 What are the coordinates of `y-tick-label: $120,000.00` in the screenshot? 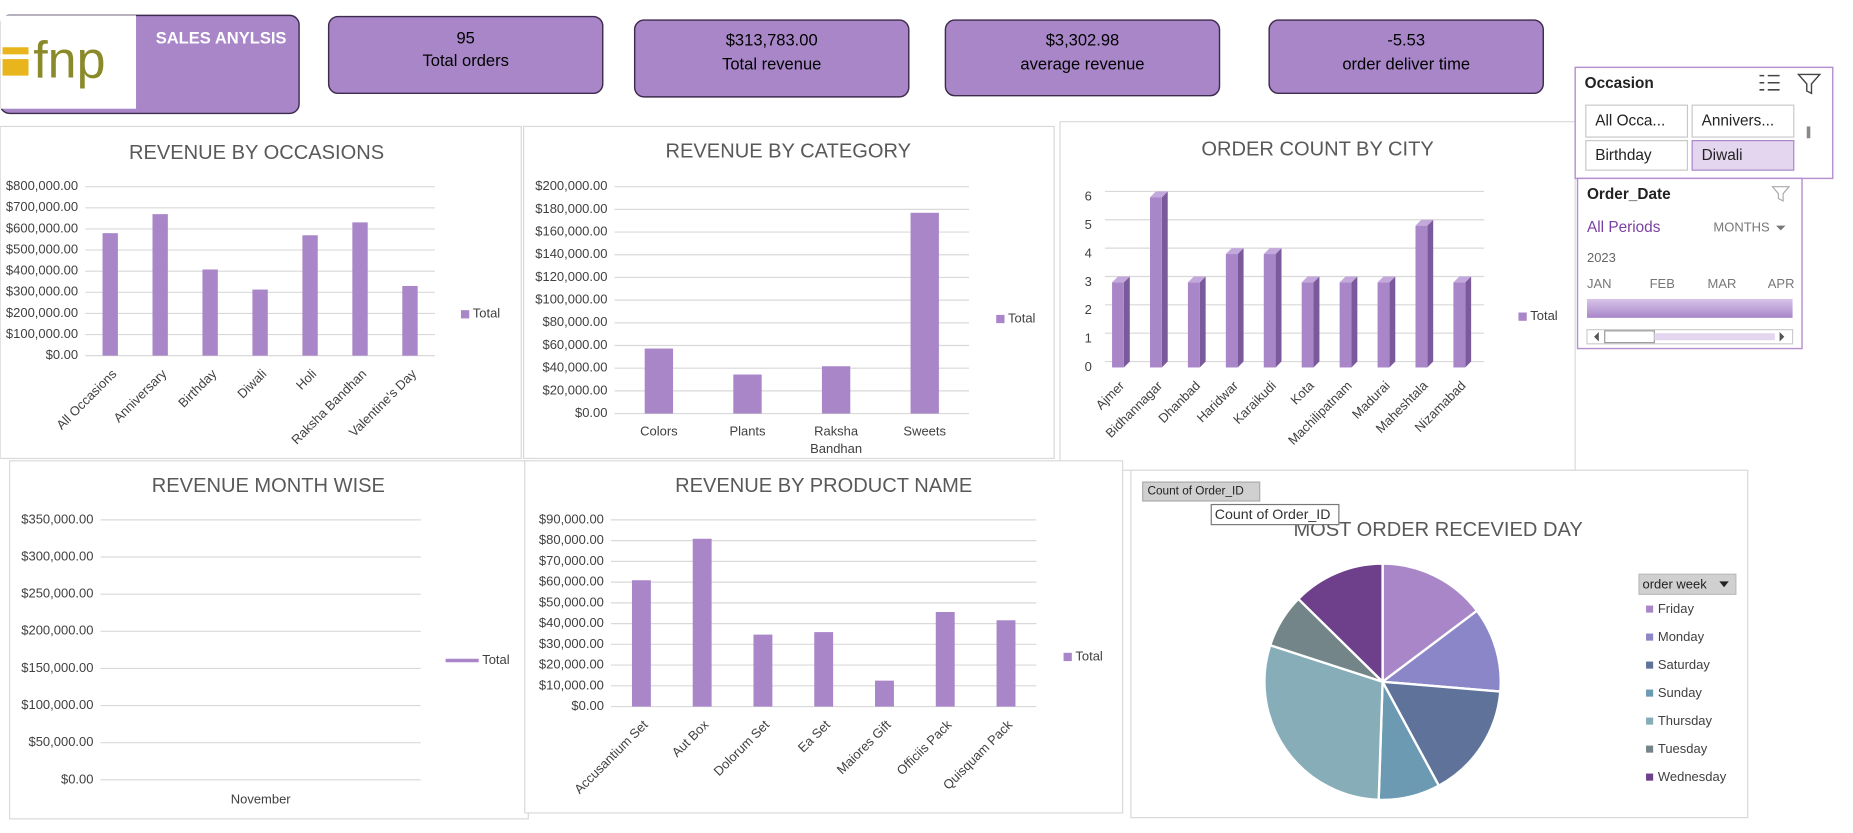 It's located at (571, 276).